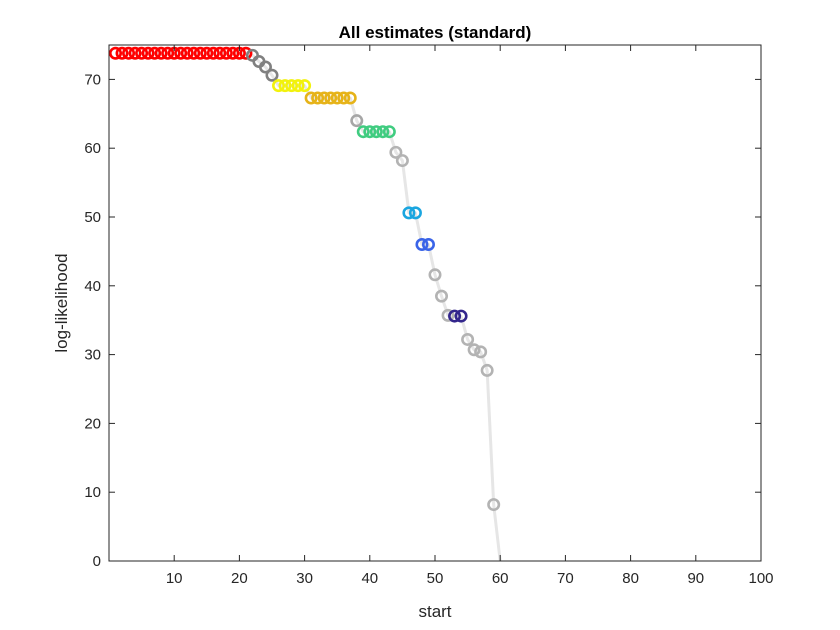 This screenshot has width=840, height=630. I want to click on y-tick-label: 50, so click(92, 217).